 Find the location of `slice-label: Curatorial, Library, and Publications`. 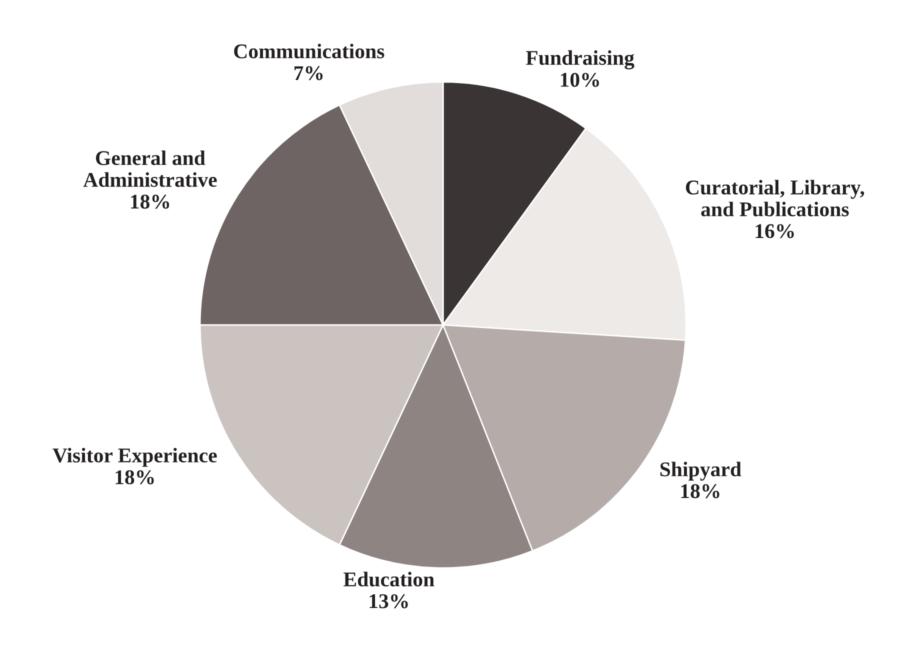

slice-label: Curatorial, Library, and Publications is located at coordinates (775, 198).